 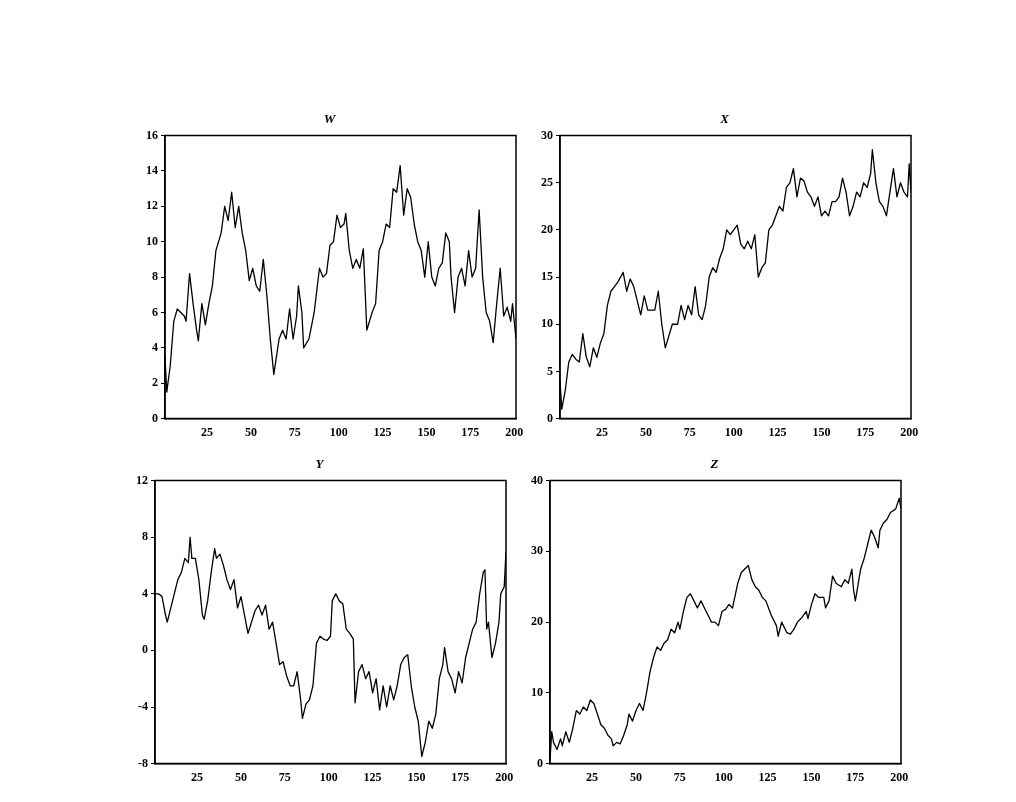 What do you see at coordinates (724, 119) in the screenshot?
I see `chart-title: X` at bounding box center [724, 119].